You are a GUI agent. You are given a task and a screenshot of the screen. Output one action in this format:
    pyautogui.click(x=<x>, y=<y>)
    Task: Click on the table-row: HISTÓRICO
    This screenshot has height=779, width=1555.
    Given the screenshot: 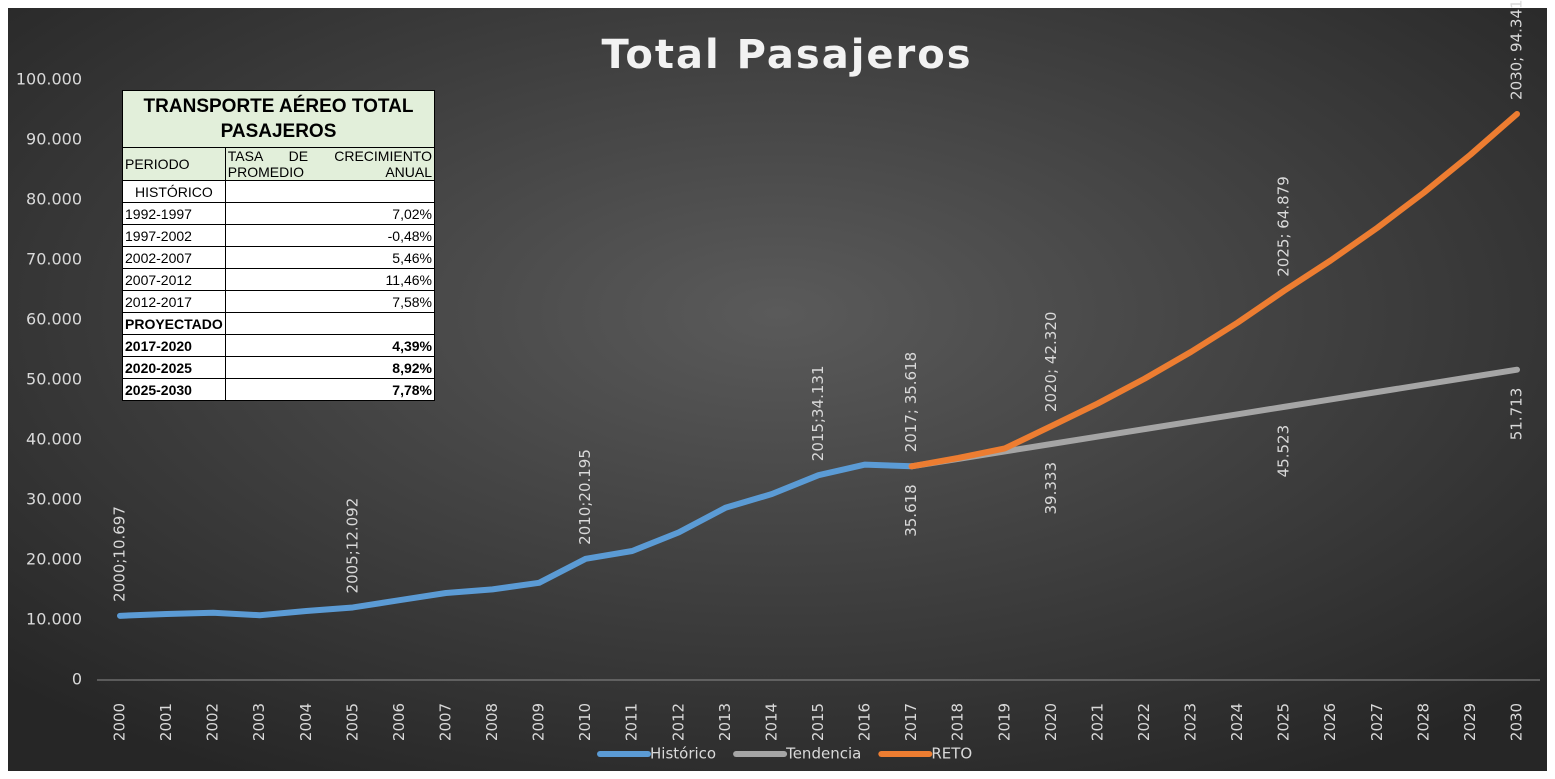 What is the action you would take?
    pyautogui.click(x=279, y=191)
    